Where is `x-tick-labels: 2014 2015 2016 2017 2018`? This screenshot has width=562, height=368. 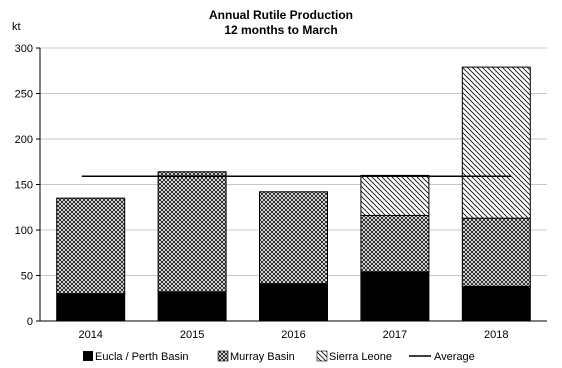 x-tick-labels: 2014 2015 2016 2017 2018 is located at coordinates (293, 335).